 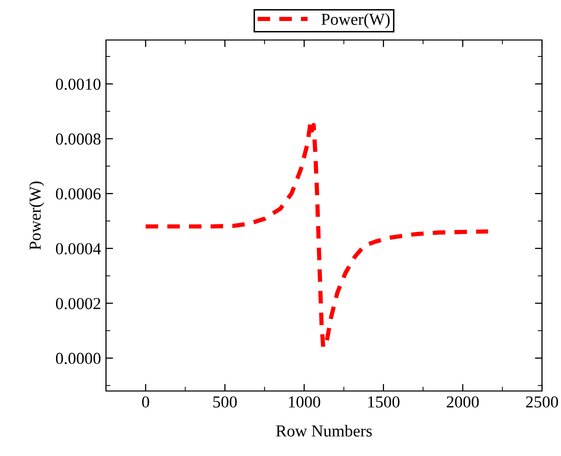 What do you see at coordinates (462, 402) in the screenshot?
I see `x-tick-label: 2000` at bounding box center [462, 402].